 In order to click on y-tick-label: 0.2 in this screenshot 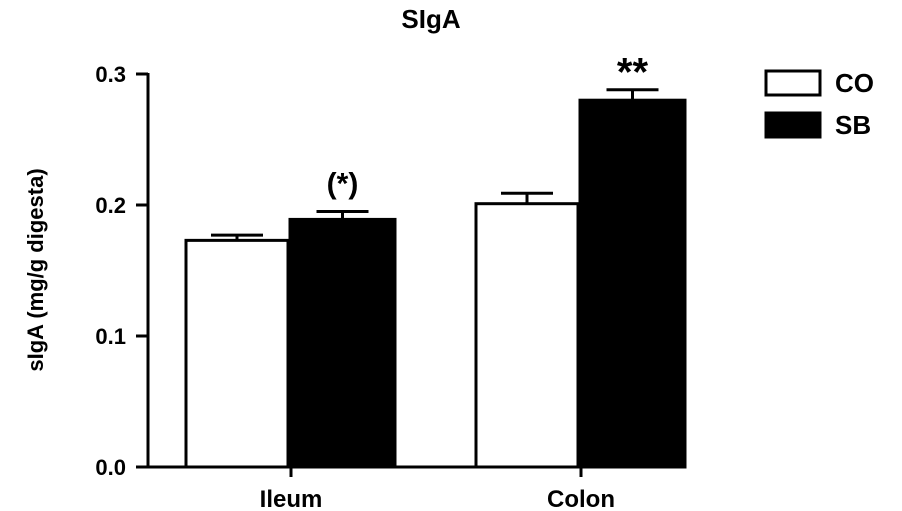, I will do `click(110, 205)`.